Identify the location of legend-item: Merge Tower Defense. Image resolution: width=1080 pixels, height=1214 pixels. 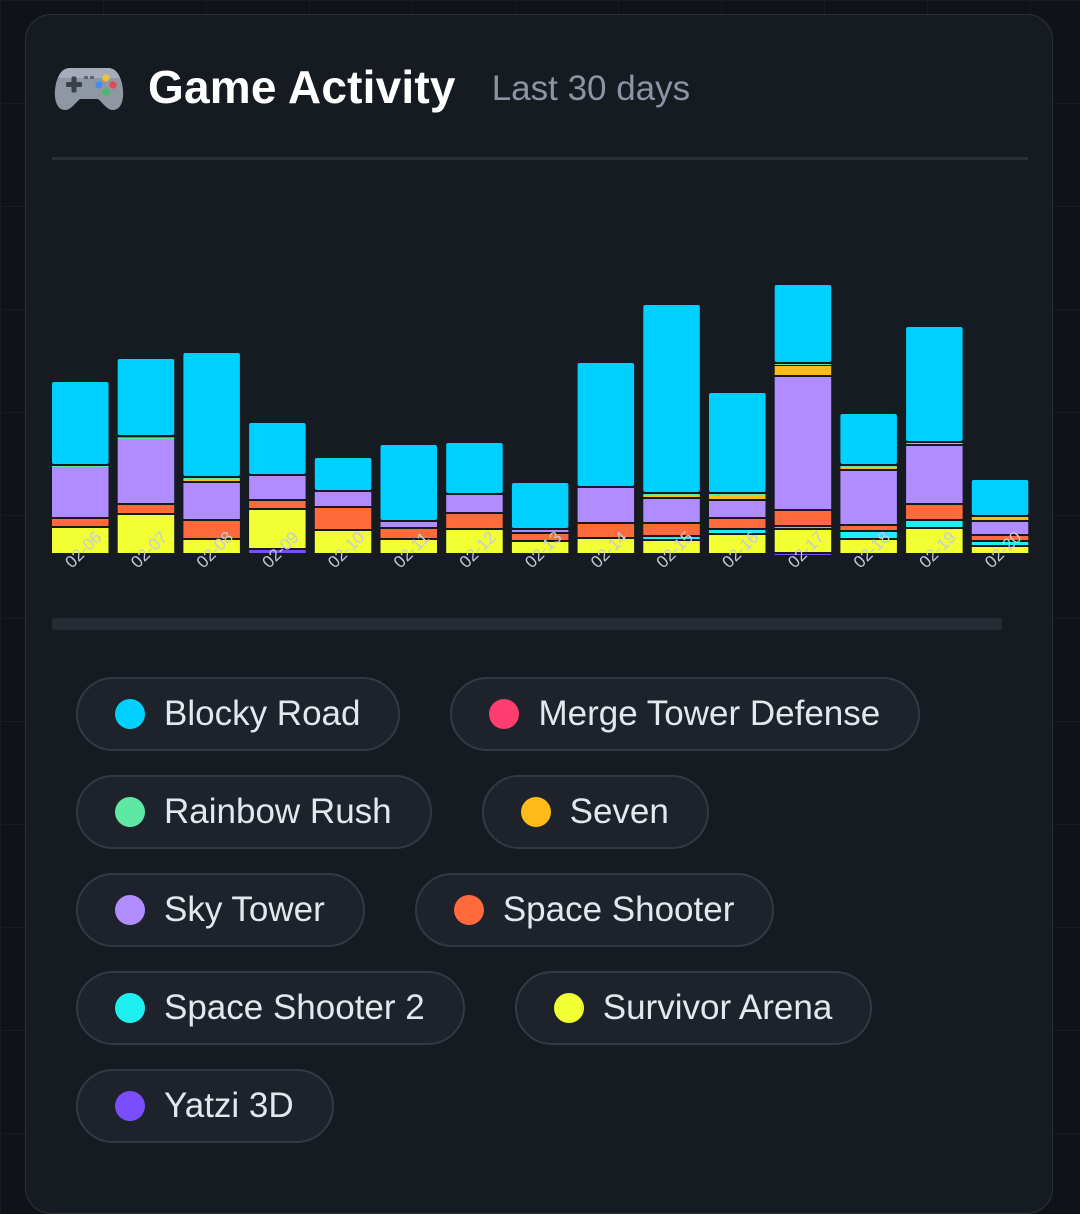
(685, 714).